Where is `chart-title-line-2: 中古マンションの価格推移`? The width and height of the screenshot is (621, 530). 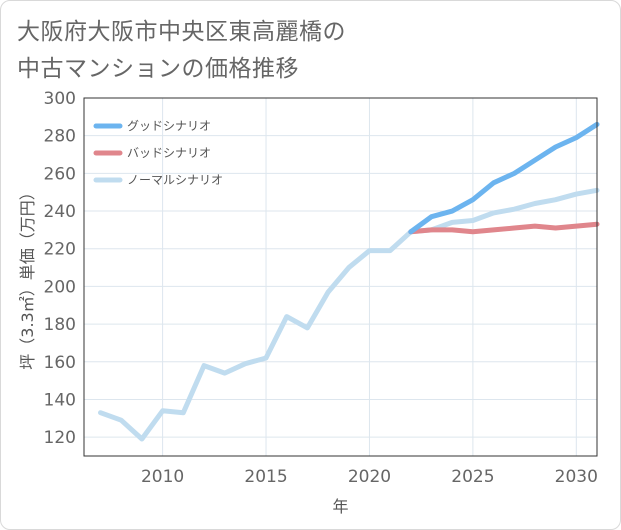 chart-title-line-2: 中古マンションの価格推移 is located at coordinates (158, 69).